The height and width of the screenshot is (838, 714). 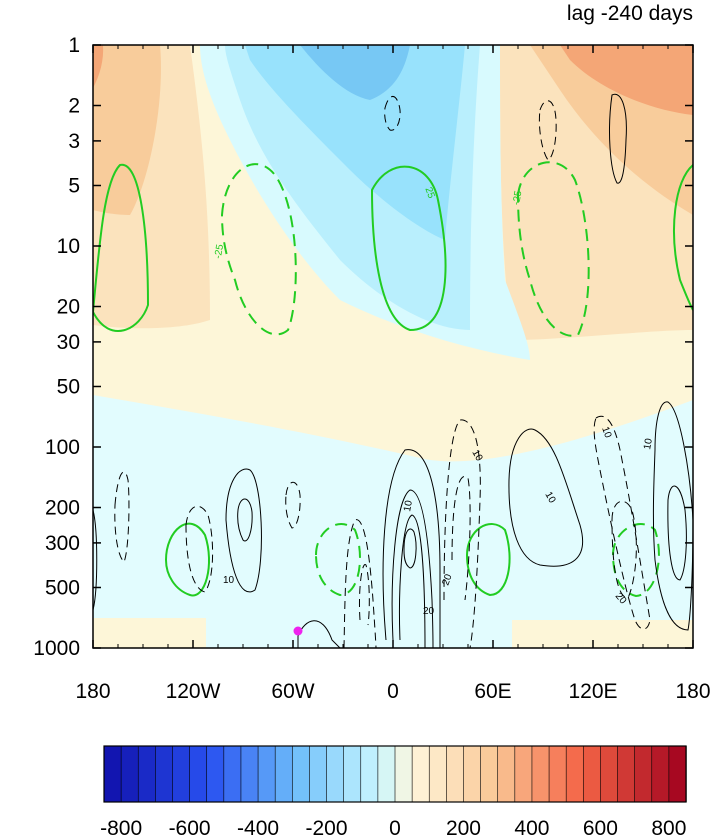 I want to click on colorbar-tick-label: 600, so click(x=600, y=827).